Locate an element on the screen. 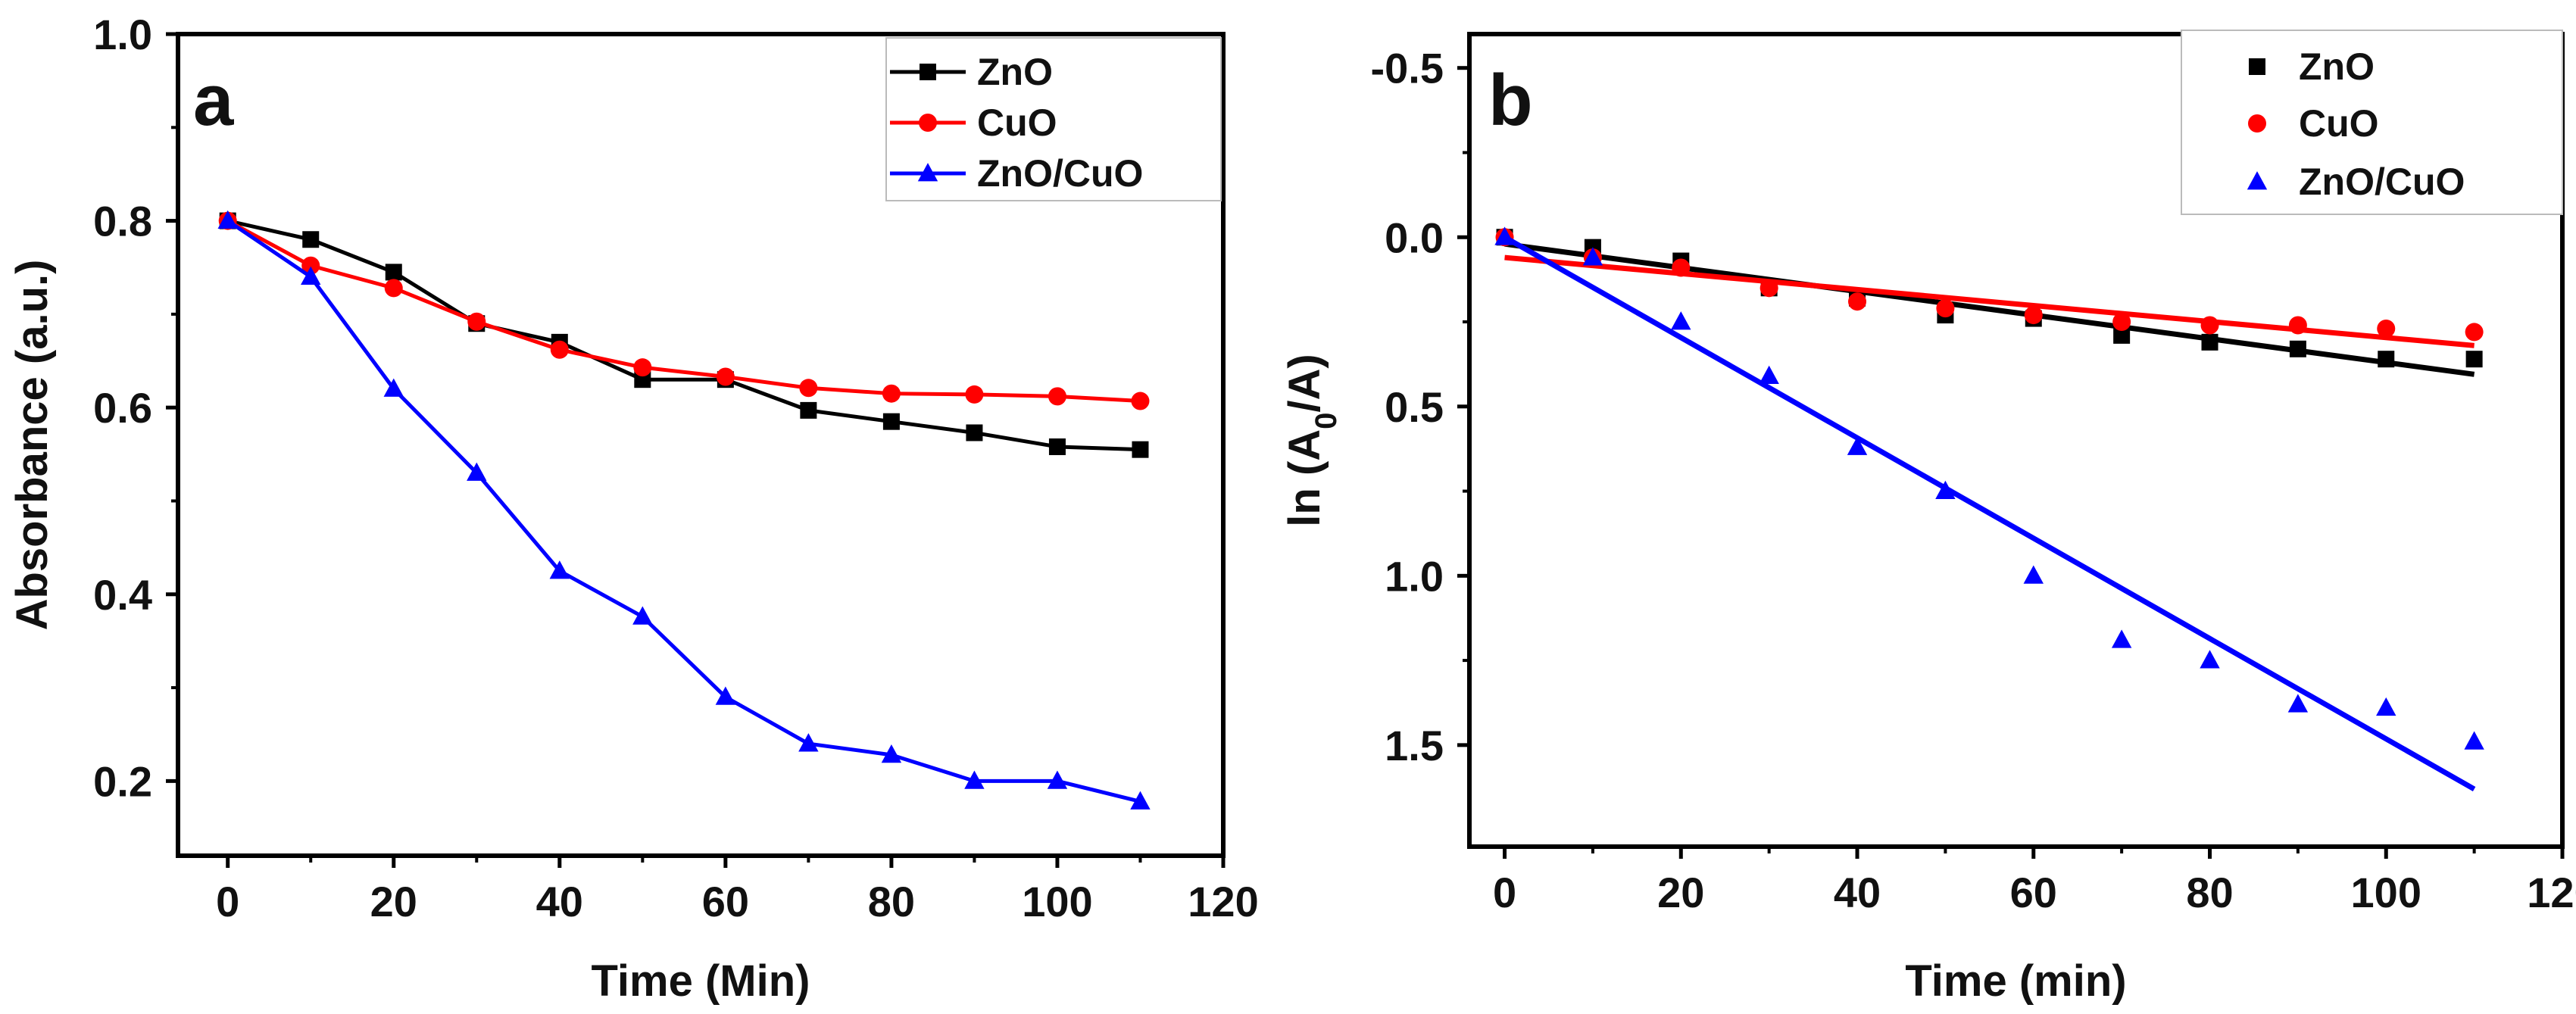 Image resolution: width=2576 pixels, height=1014 pixels. panel-a-x-tick-label: 0 is located at coordinates (228, 901).